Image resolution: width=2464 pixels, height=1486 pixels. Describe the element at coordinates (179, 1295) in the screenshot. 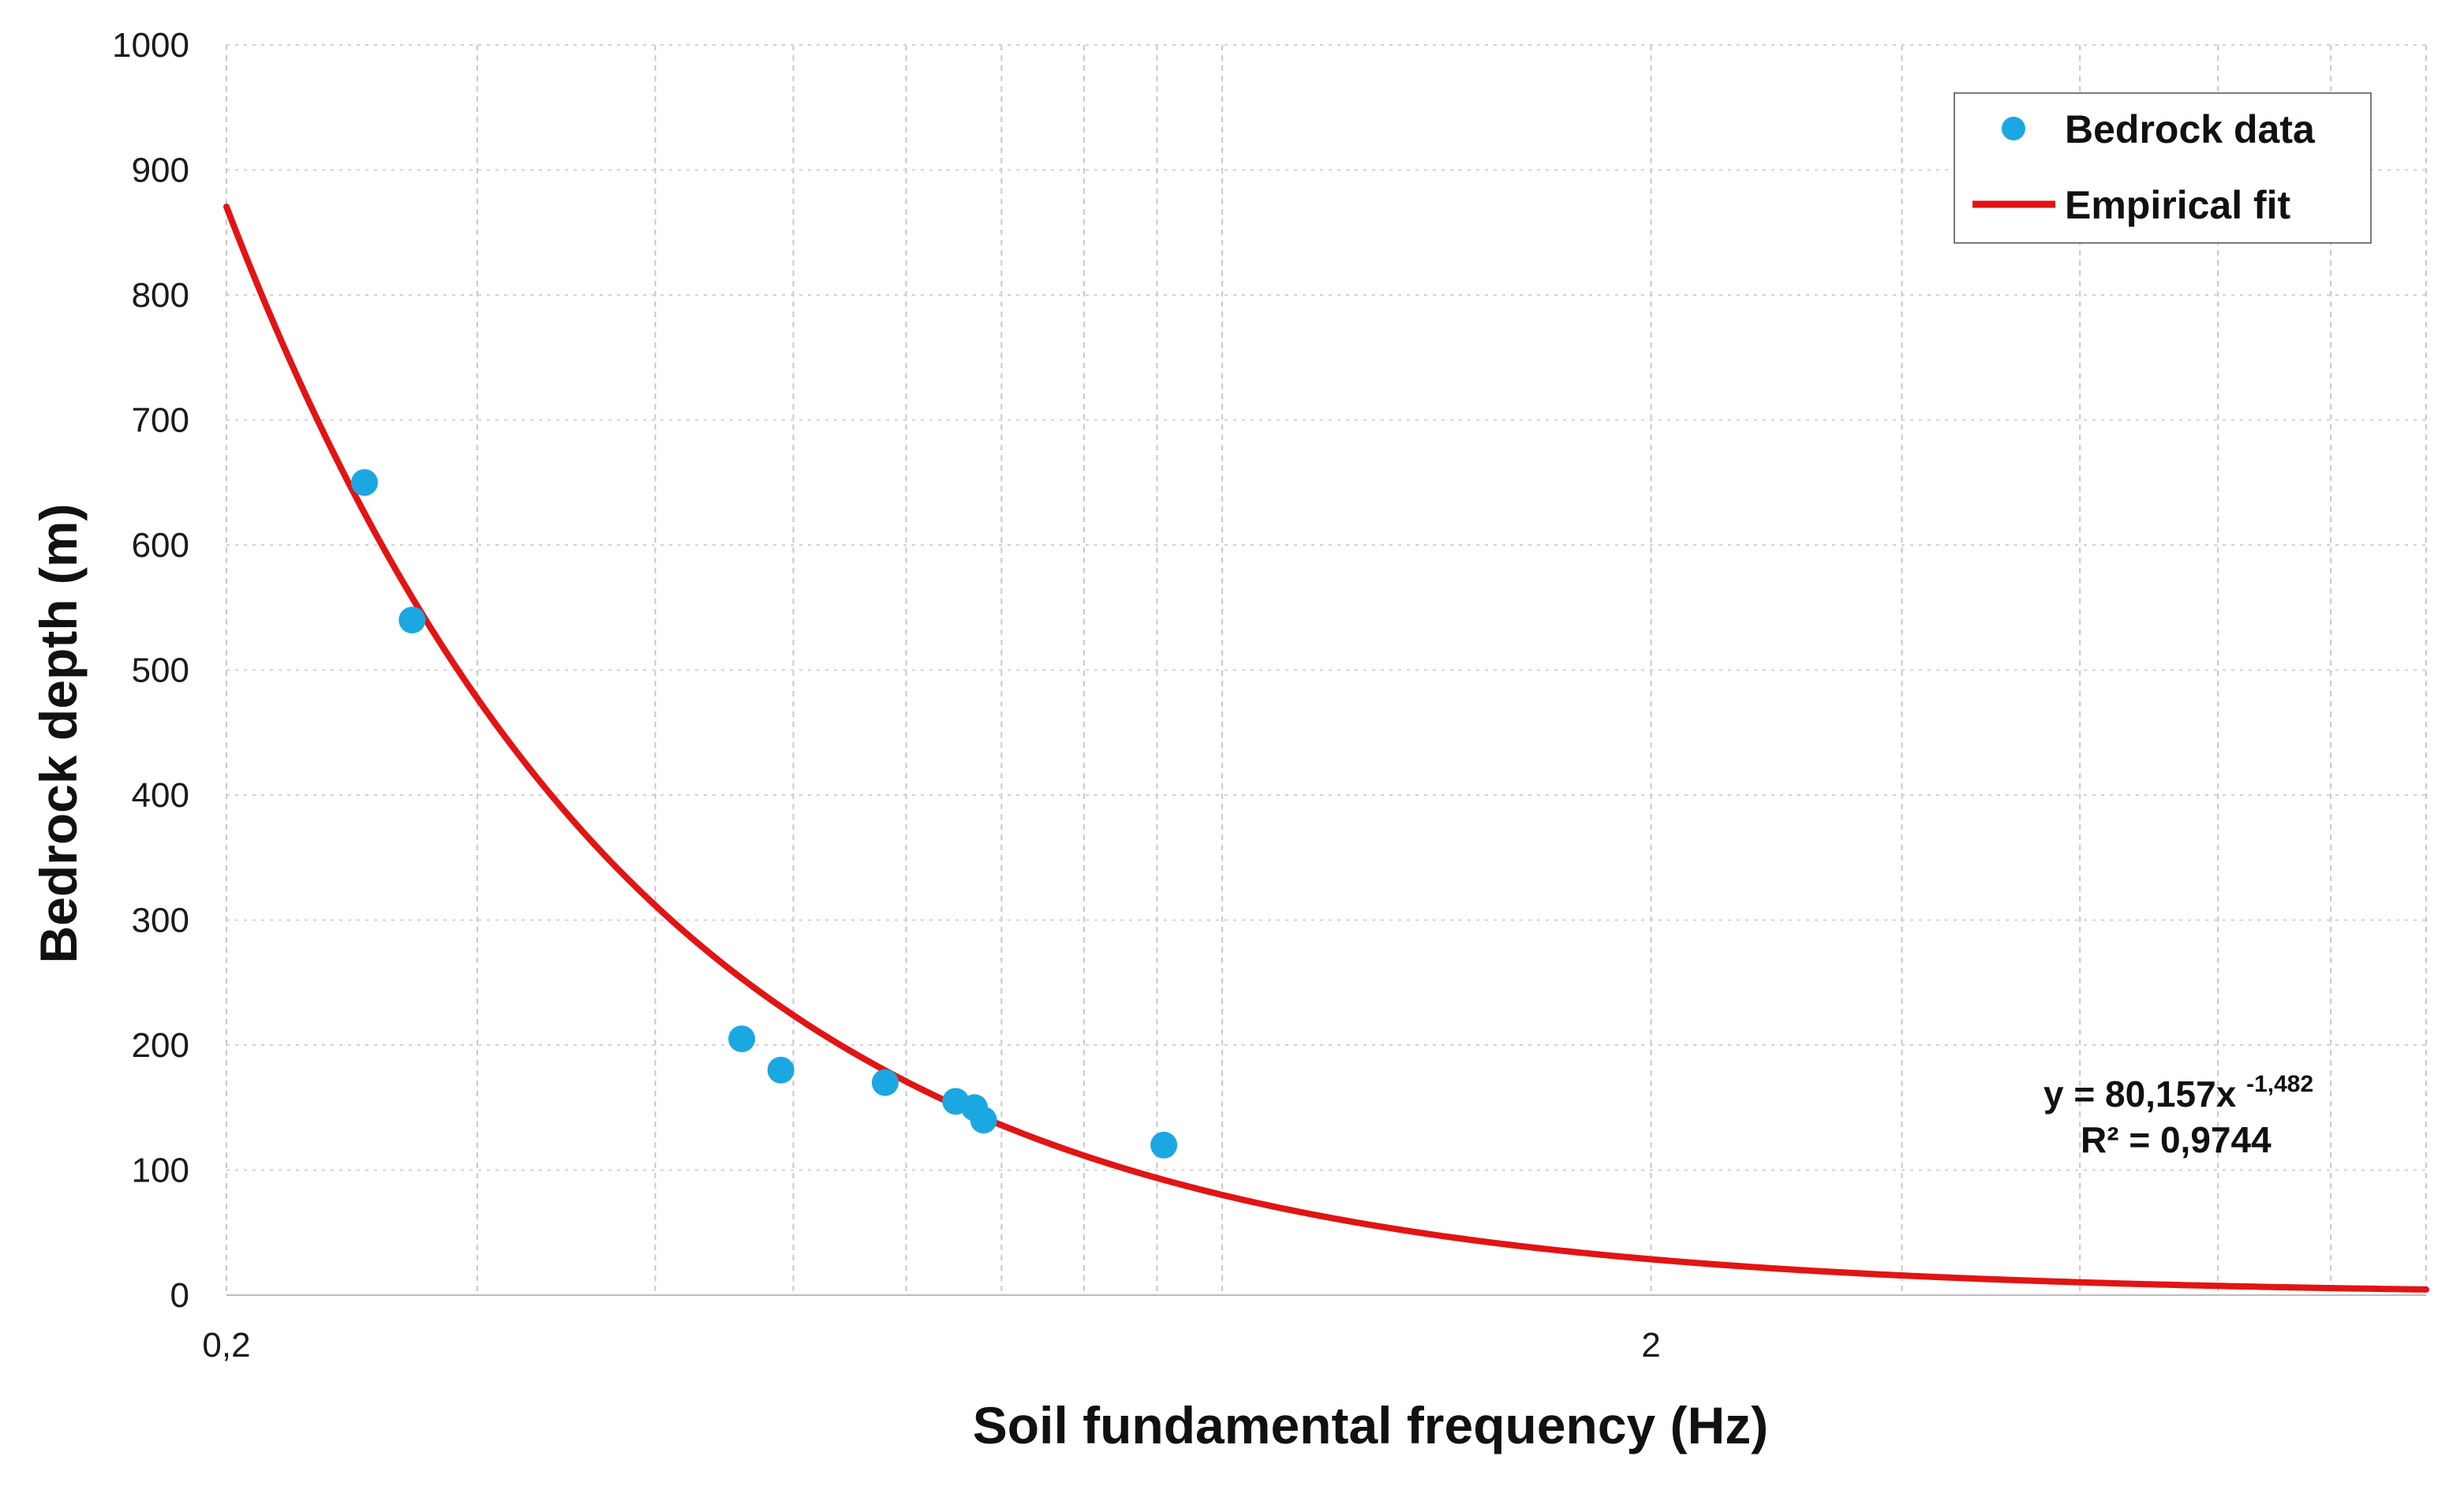

I see `y-tick-label: 0` at that location.